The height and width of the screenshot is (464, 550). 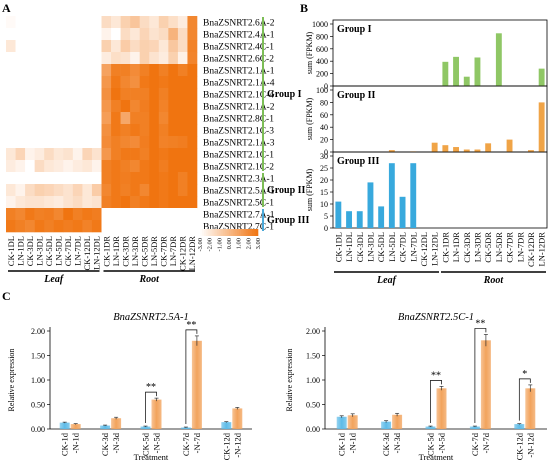 I want to click on tissue-label: Leaf, so click(x=387, y=280).